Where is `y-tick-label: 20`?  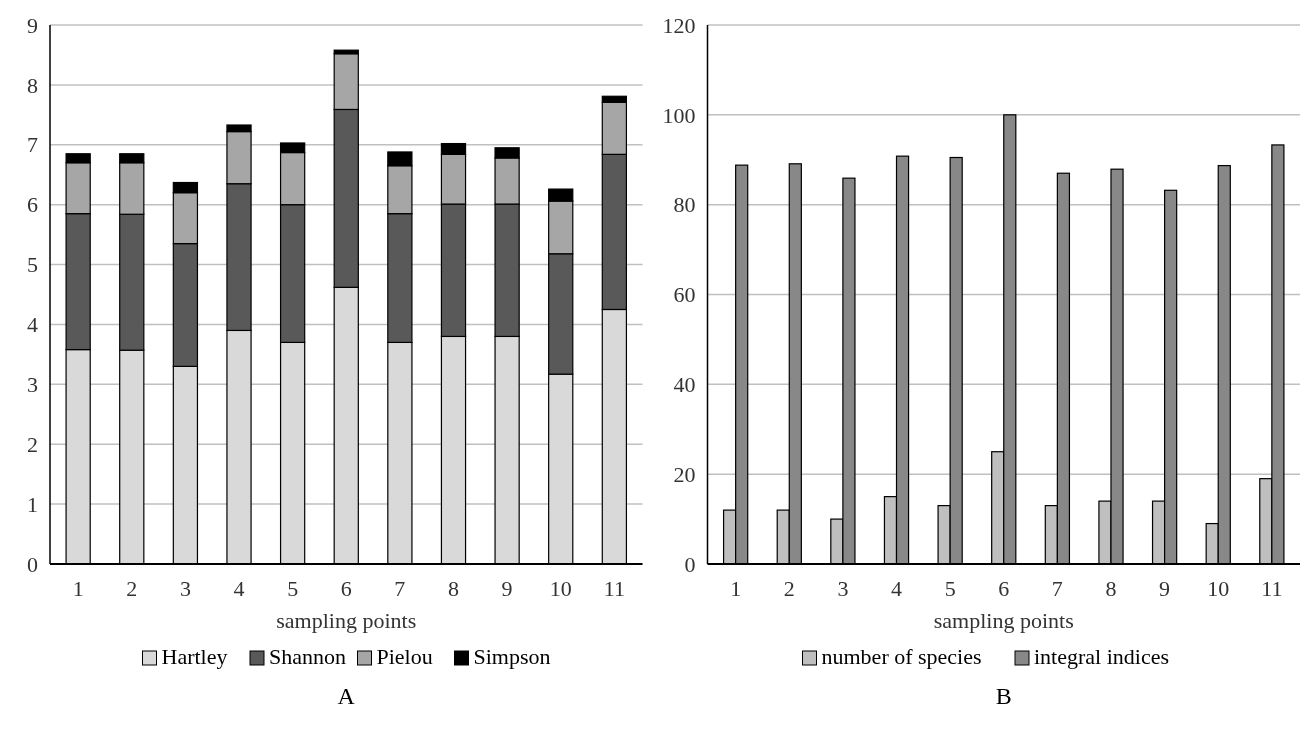 y-tick-label: 20 is located at coordinates (684, 474).